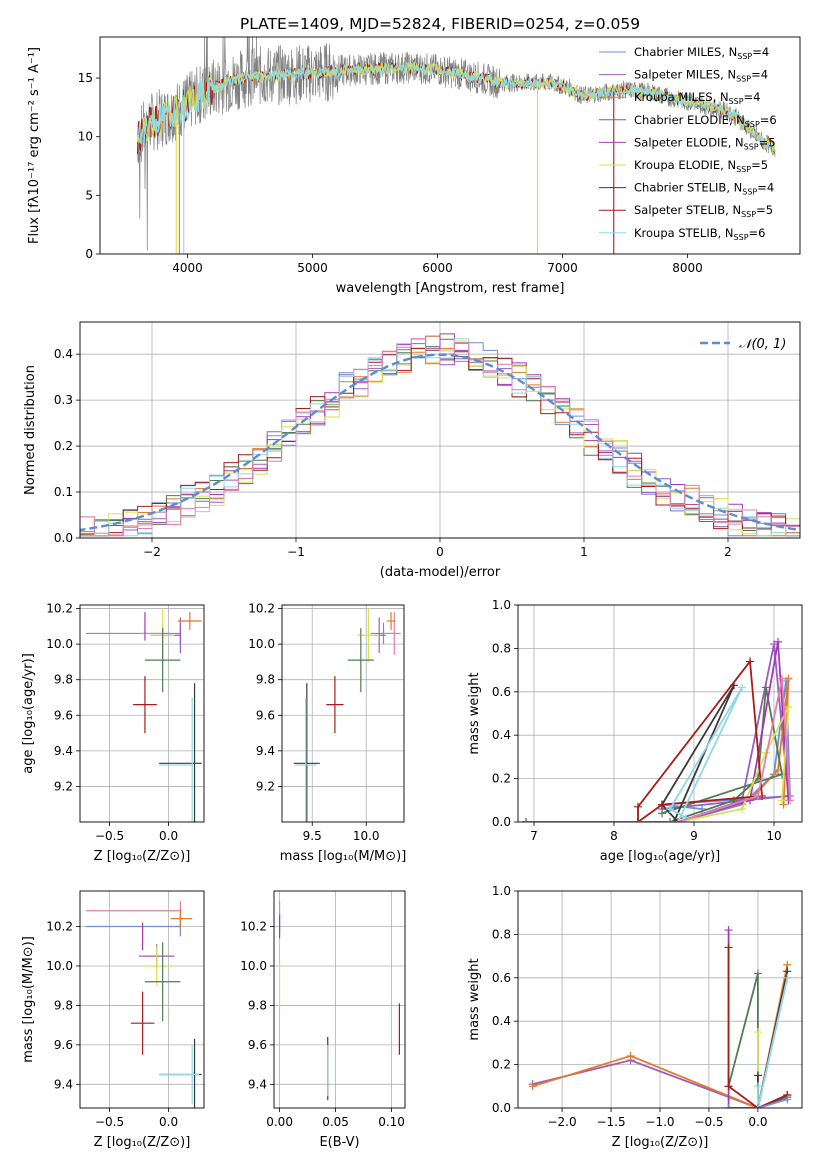 The width and height of the screenshot is (819, 1170). I want to click on z-mass-ytick-label: 9.8, so click(63, 1005).